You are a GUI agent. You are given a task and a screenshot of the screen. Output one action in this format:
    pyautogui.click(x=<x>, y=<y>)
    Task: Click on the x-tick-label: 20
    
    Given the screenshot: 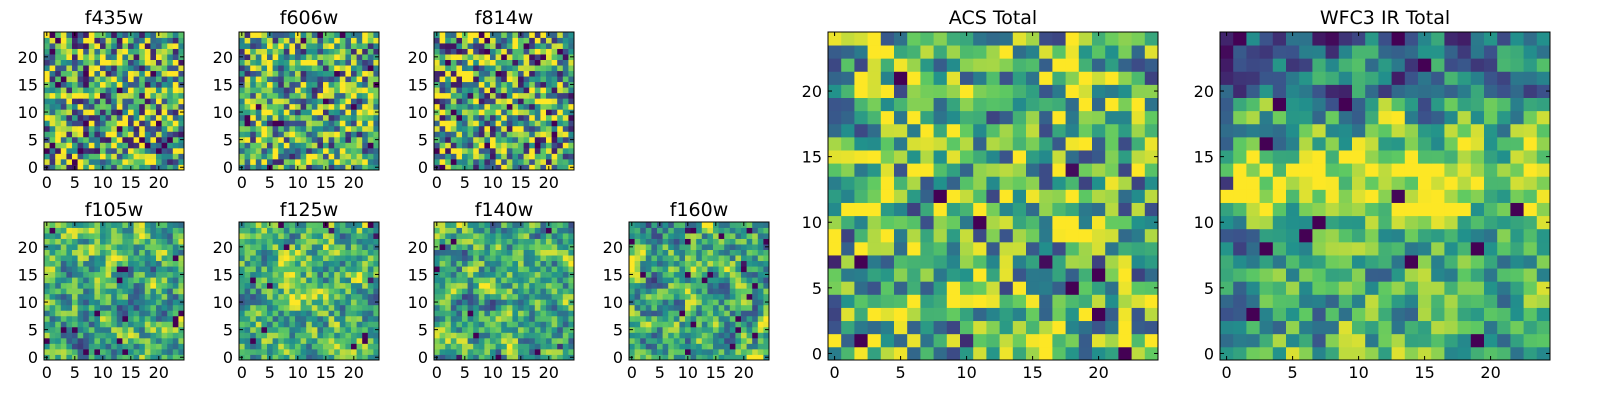 What is the action you would take?
    pyautogui.click(x=159, y=182)
    